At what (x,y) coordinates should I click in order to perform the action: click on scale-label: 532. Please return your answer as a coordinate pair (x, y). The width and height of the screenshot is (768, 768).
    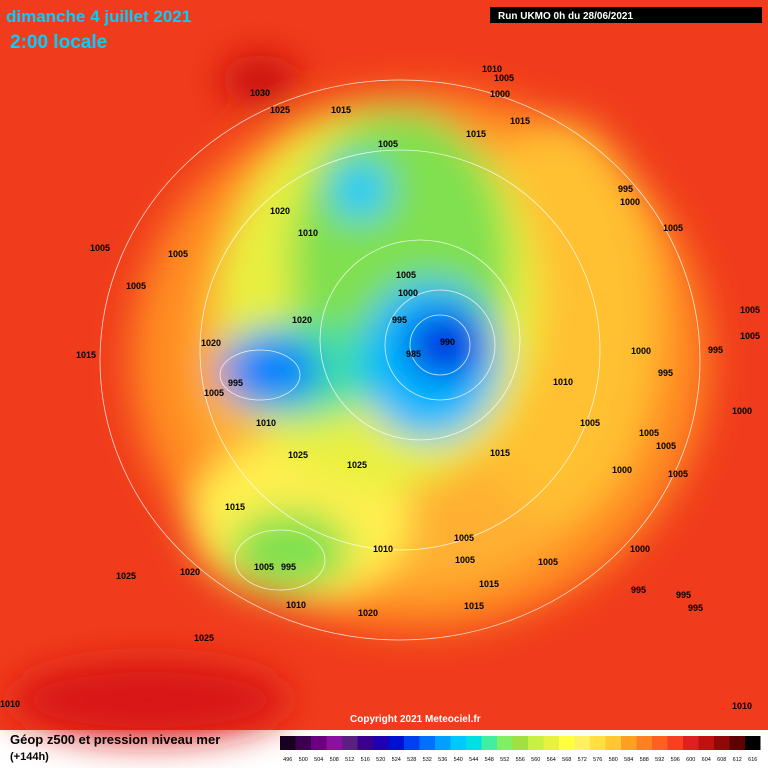
    Looking at the image, I should click on (427, 760).